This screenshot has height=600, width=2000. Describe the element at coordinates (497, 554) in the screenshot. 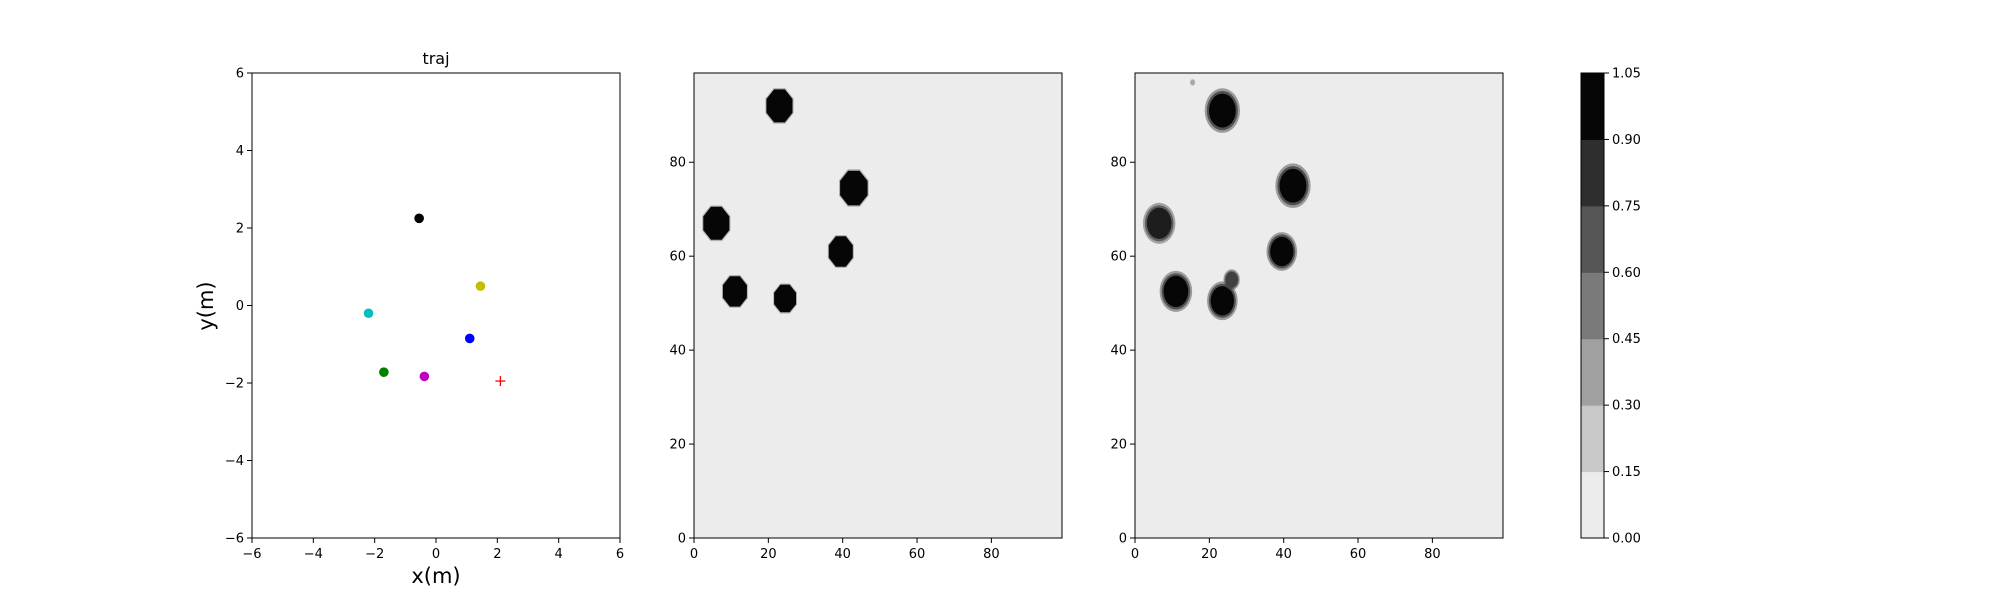

I see `traj-x-tick-label: 2` at that location.